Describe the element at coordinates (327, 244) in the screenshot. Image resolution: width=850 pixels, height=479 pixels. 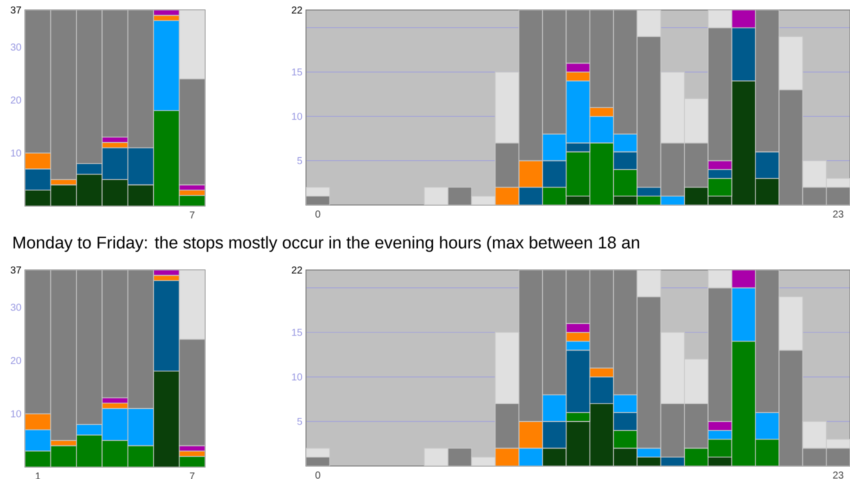
I see `text: Monday to Friday: the stops mostly occur in the evening hours (max between 18 an` at that location.